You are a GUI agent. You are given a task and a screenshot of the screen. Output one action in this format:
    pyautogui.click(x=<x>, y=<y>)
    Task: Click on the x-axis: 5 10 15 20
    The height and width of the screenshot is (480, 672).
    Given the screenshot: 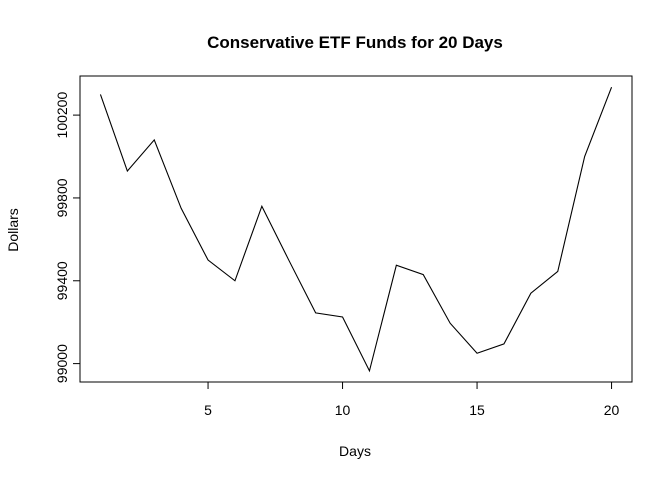 What is the action you would take?
    pyautogui.click(x=412, y=399)
    